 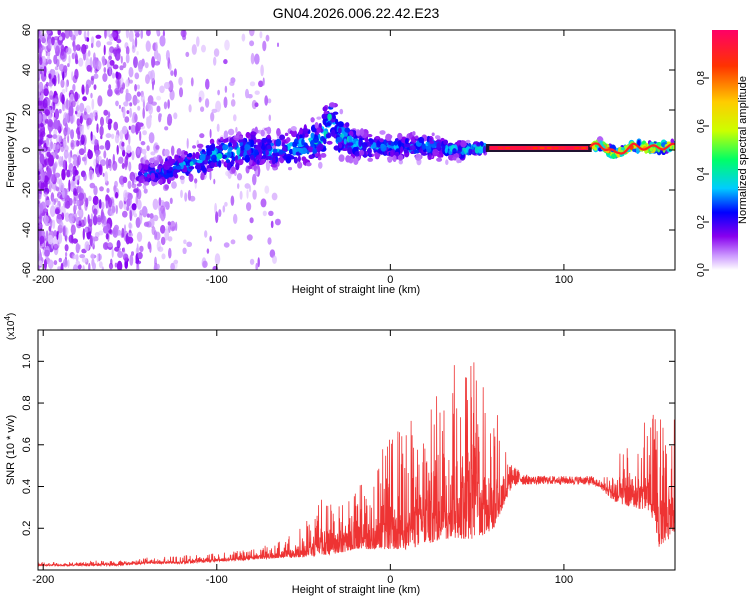 I want to click on colorbar-ticks: 0.00.20.40.60.8, so click(x=702, y=174).